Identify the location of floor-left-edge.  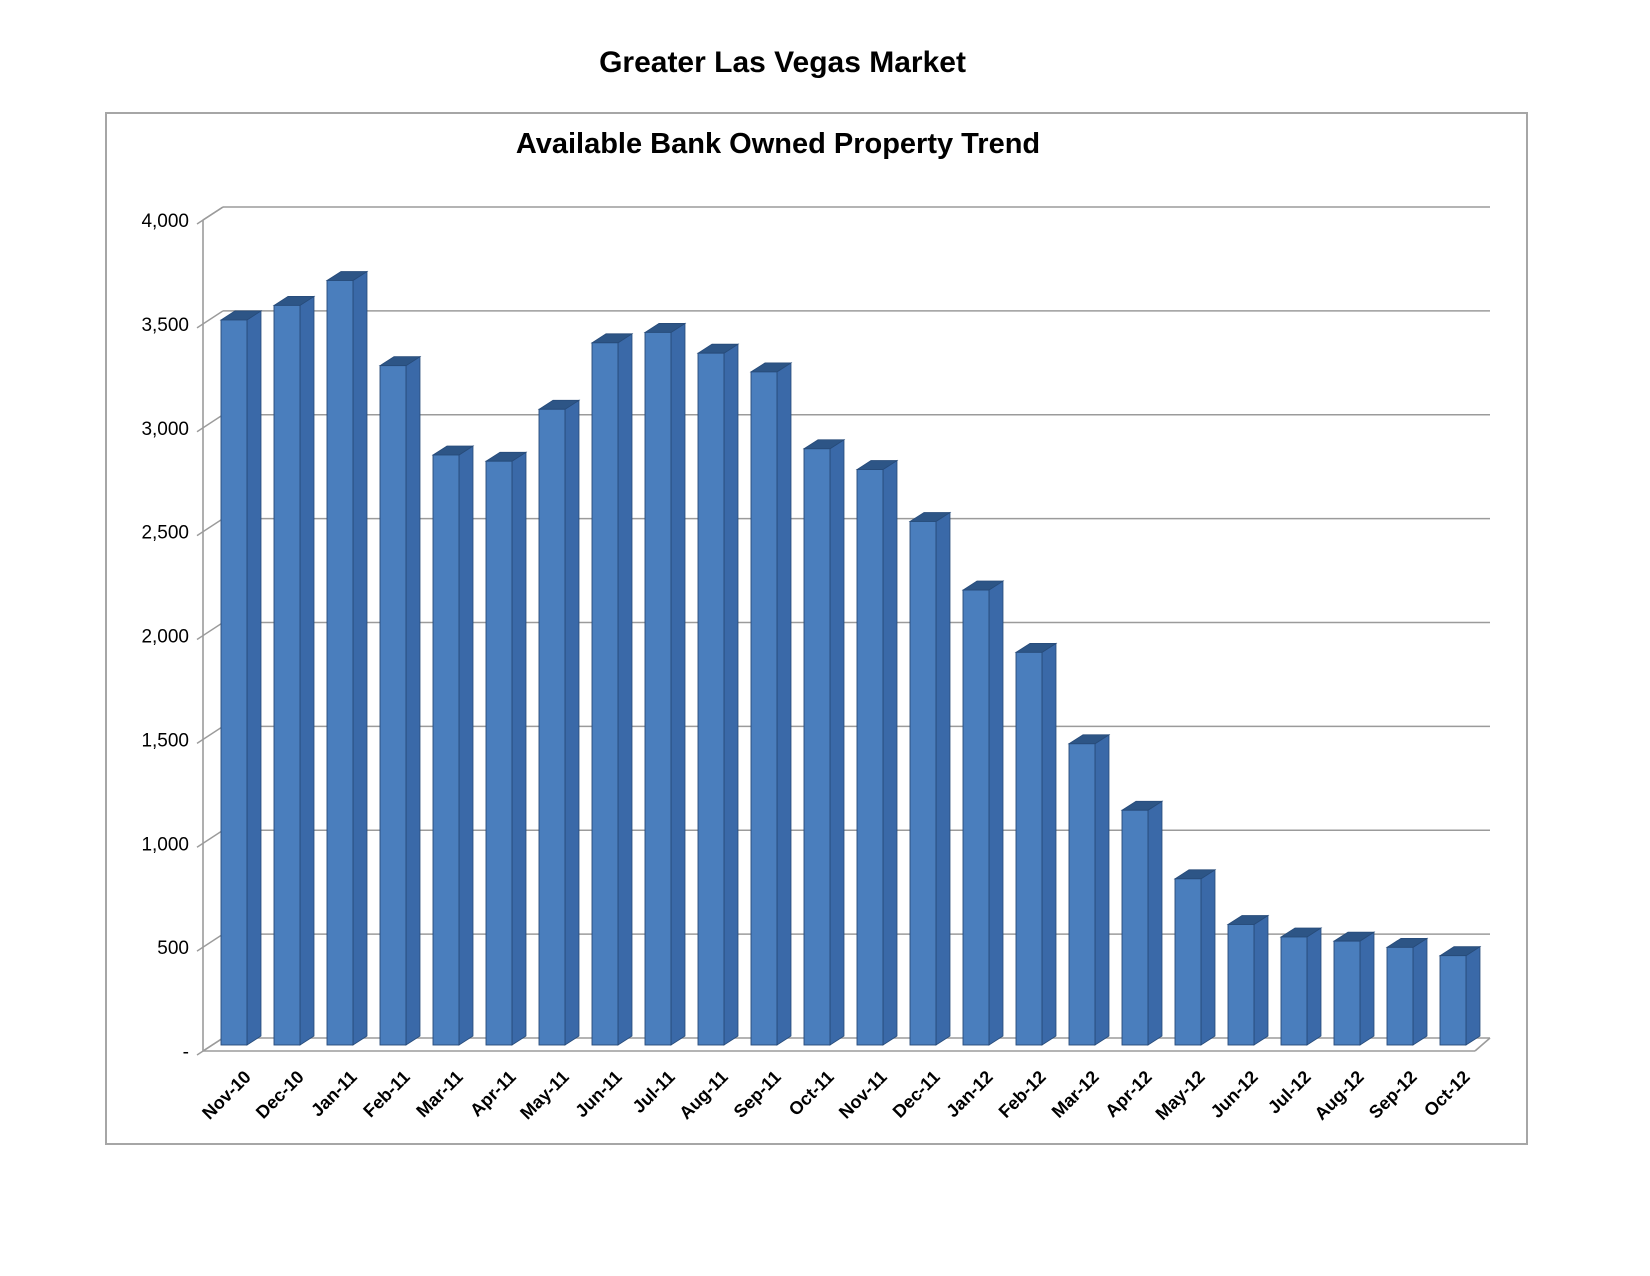
(213, 1044).